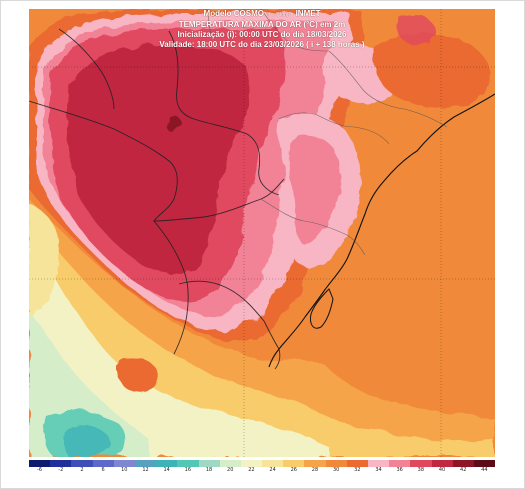  Describe the element at coordinates (336, 470) in the screenshot. I see `color-scale-tick-label: 30` at that location.